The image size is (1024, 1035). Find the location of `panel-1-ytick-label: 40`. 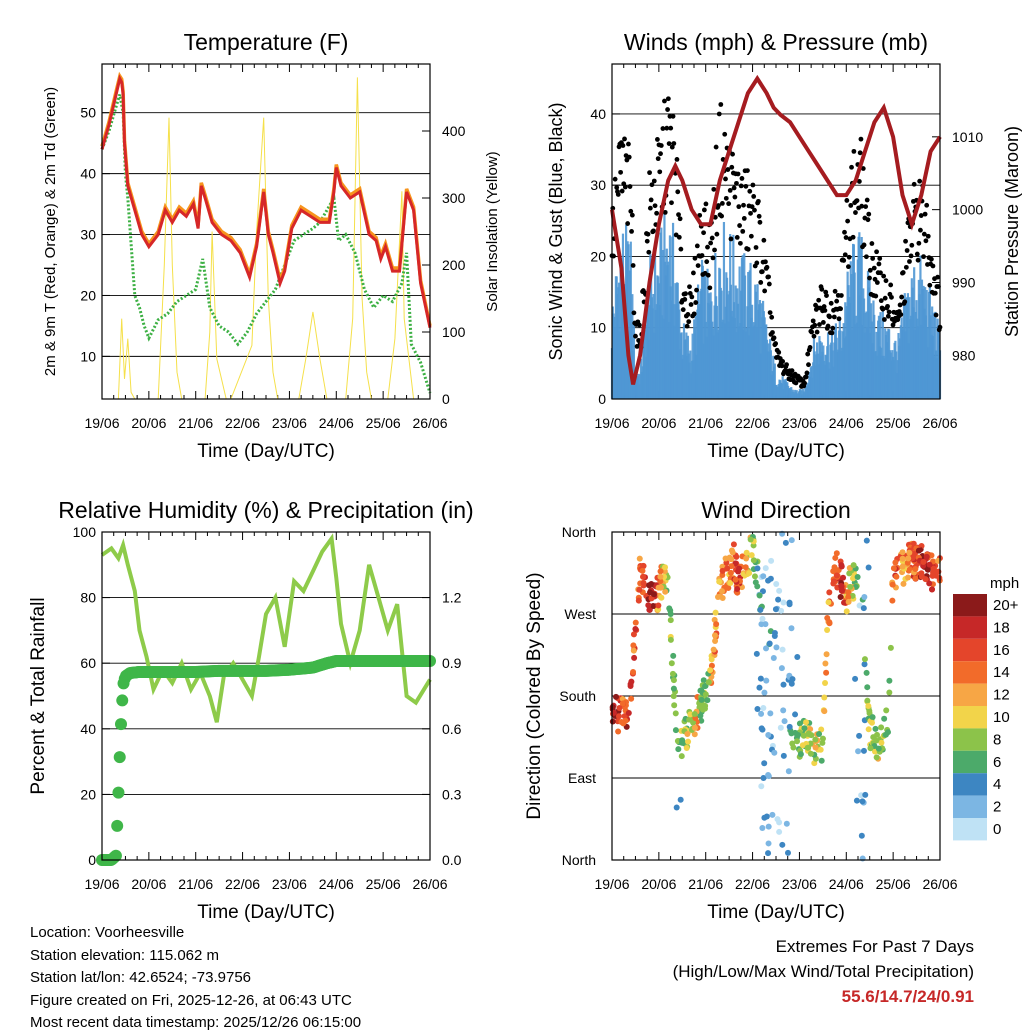

panel-1-ytick-label: 40 is located at coordinates (88, 174).